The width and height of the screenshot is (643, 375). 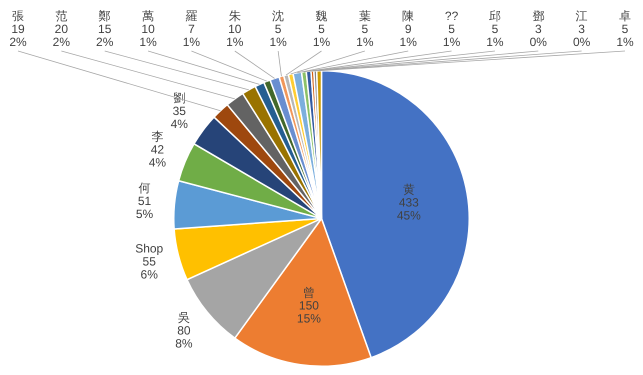 What do you see at coordinates (149, 249) in the screenshot?
I see `slice-label: Shop` at bounding box center [149, 249].